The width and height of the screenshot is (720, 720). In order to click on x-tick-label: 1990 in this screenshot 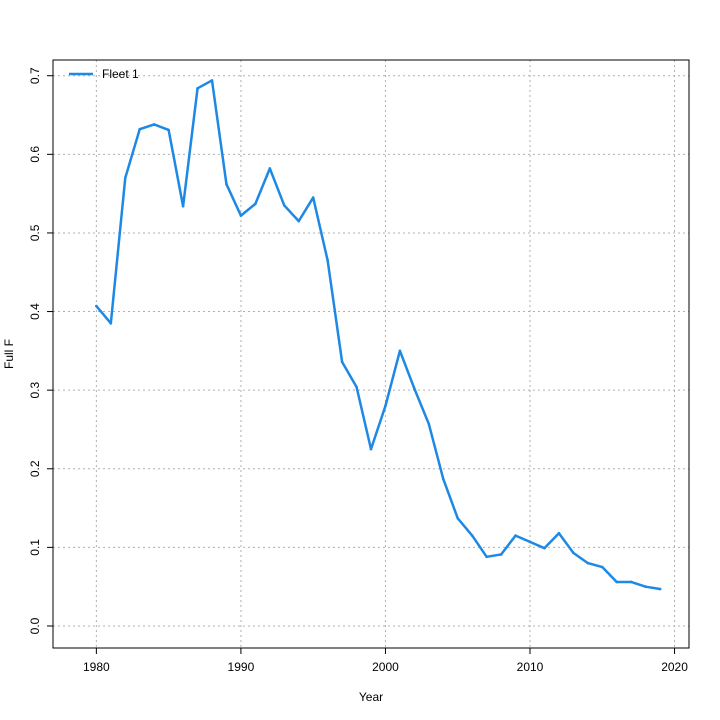, I will do `click(241, 667)`.